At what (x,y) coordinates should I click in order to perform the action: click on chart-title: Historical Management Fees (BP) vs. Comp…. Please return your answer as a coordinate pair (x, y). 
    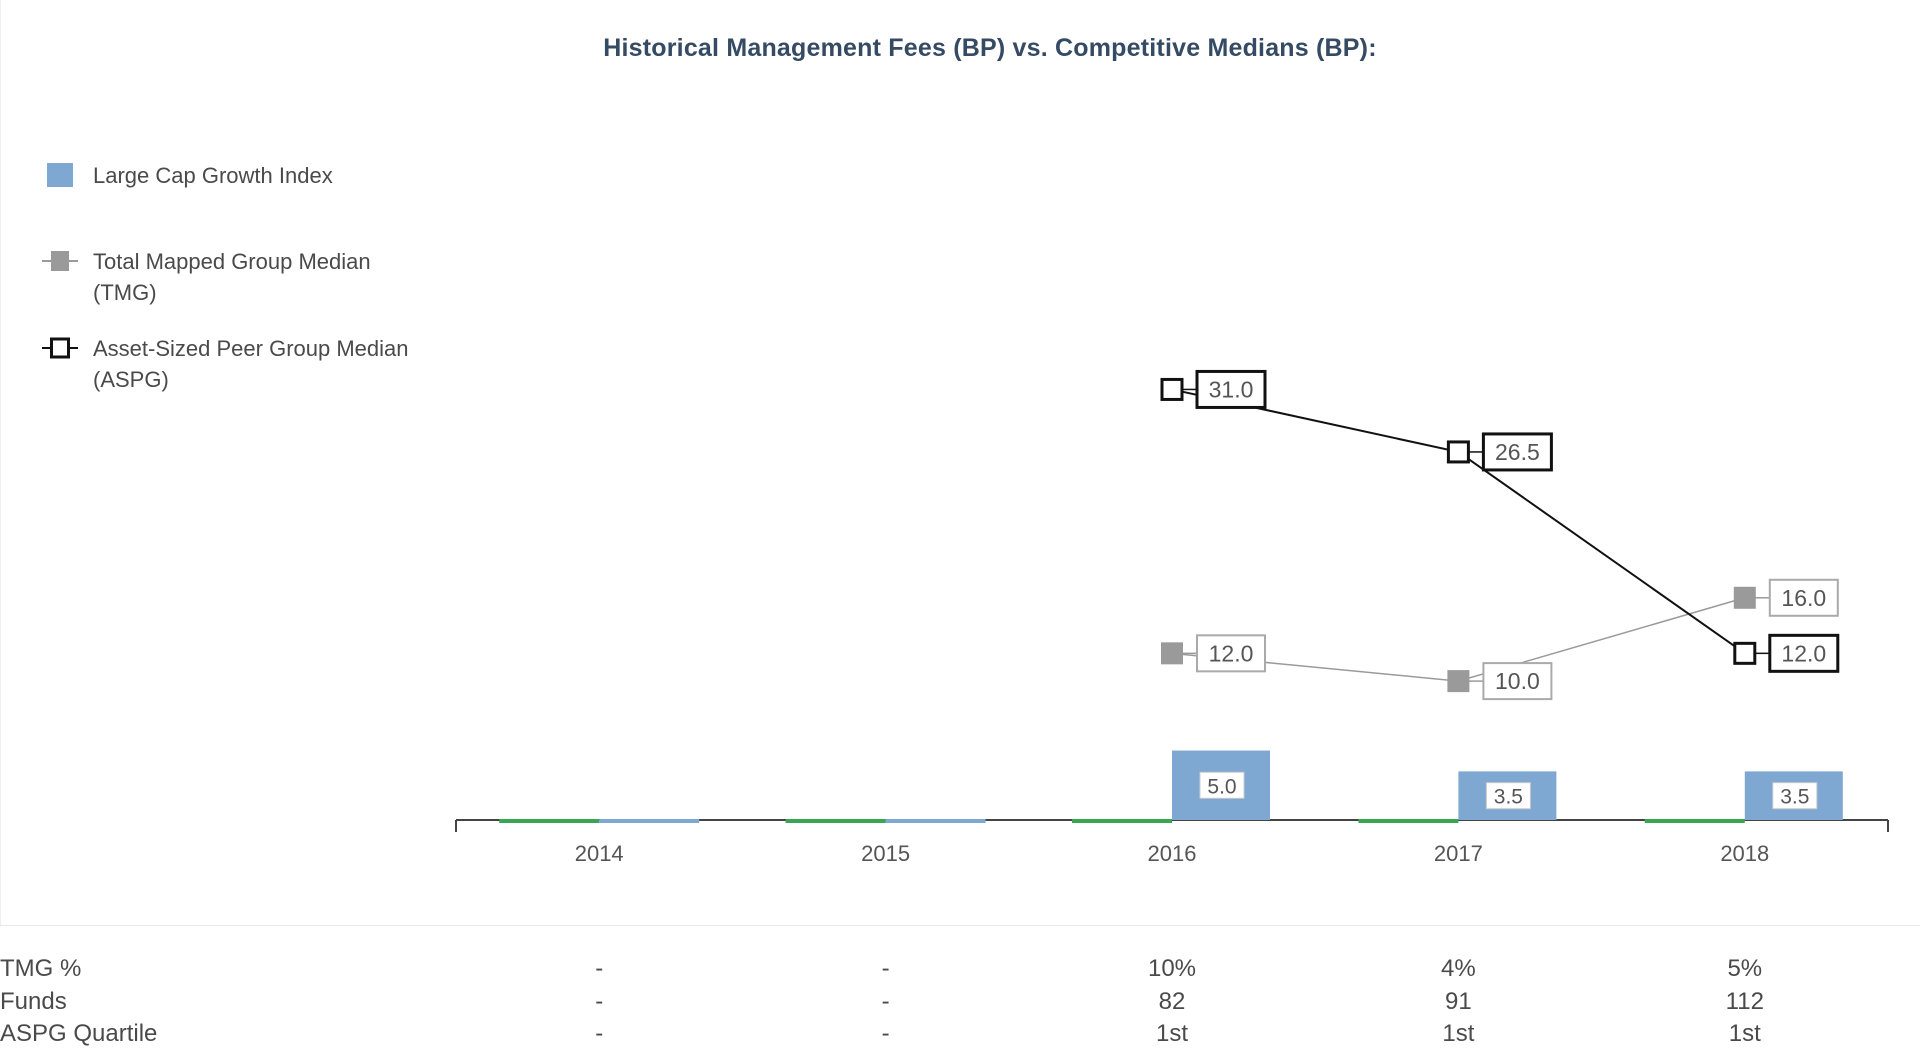
    Looking at the image, I should click on (990, 48).